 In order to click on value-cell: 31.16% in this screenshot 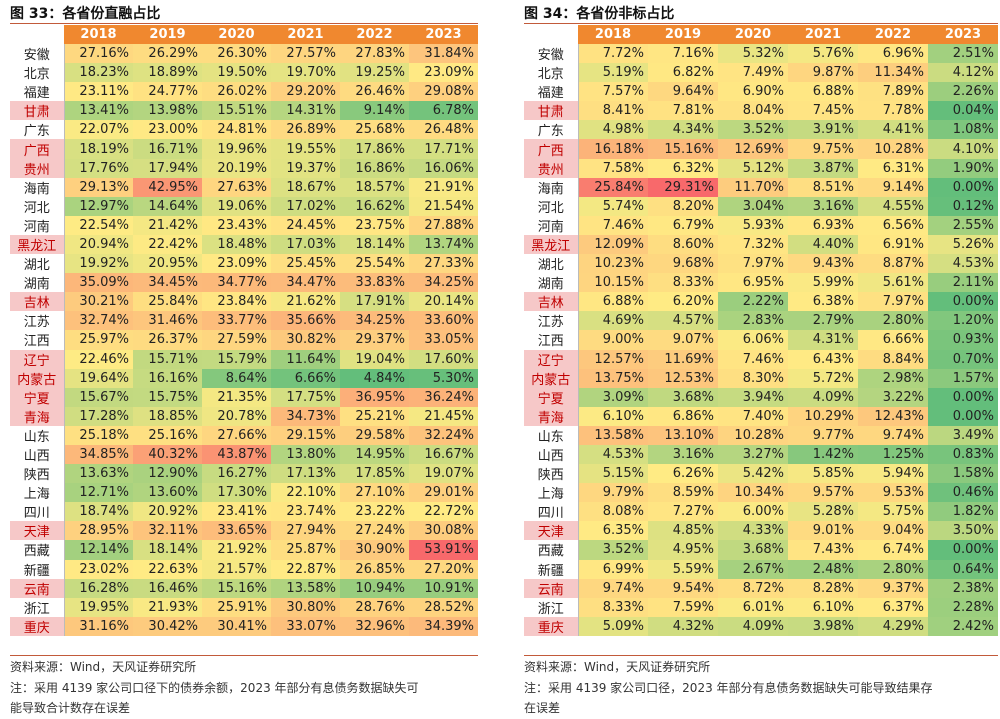, I will do `click(98, 626)`.